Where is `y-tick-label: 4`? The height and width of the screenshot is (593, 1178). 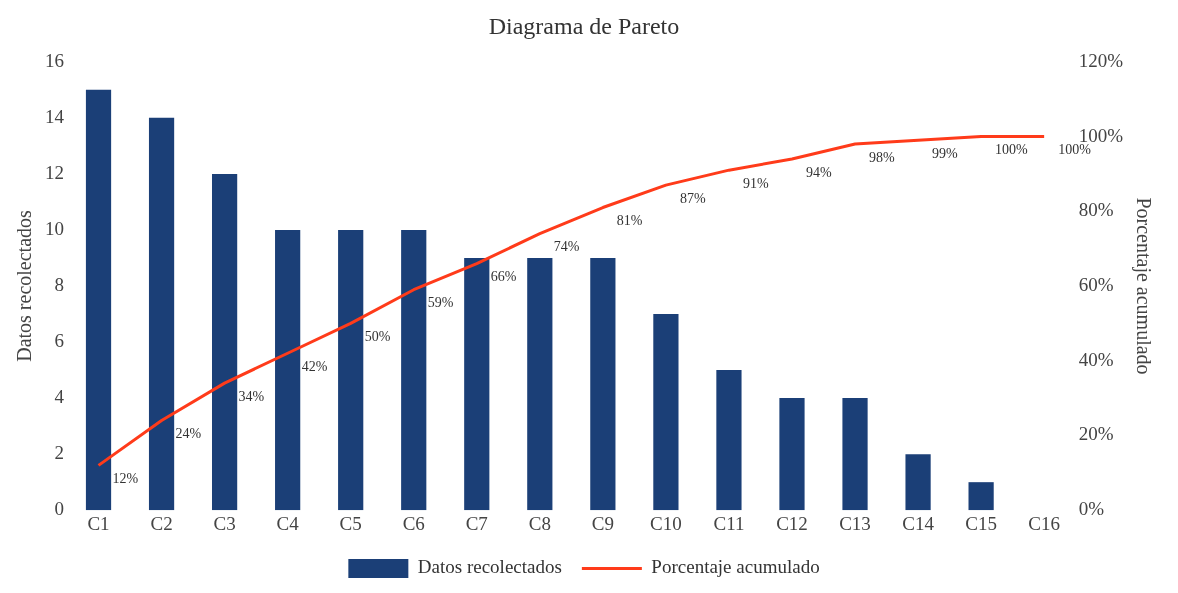 y-tick-label: 4 is located at coordinates (59, 397).